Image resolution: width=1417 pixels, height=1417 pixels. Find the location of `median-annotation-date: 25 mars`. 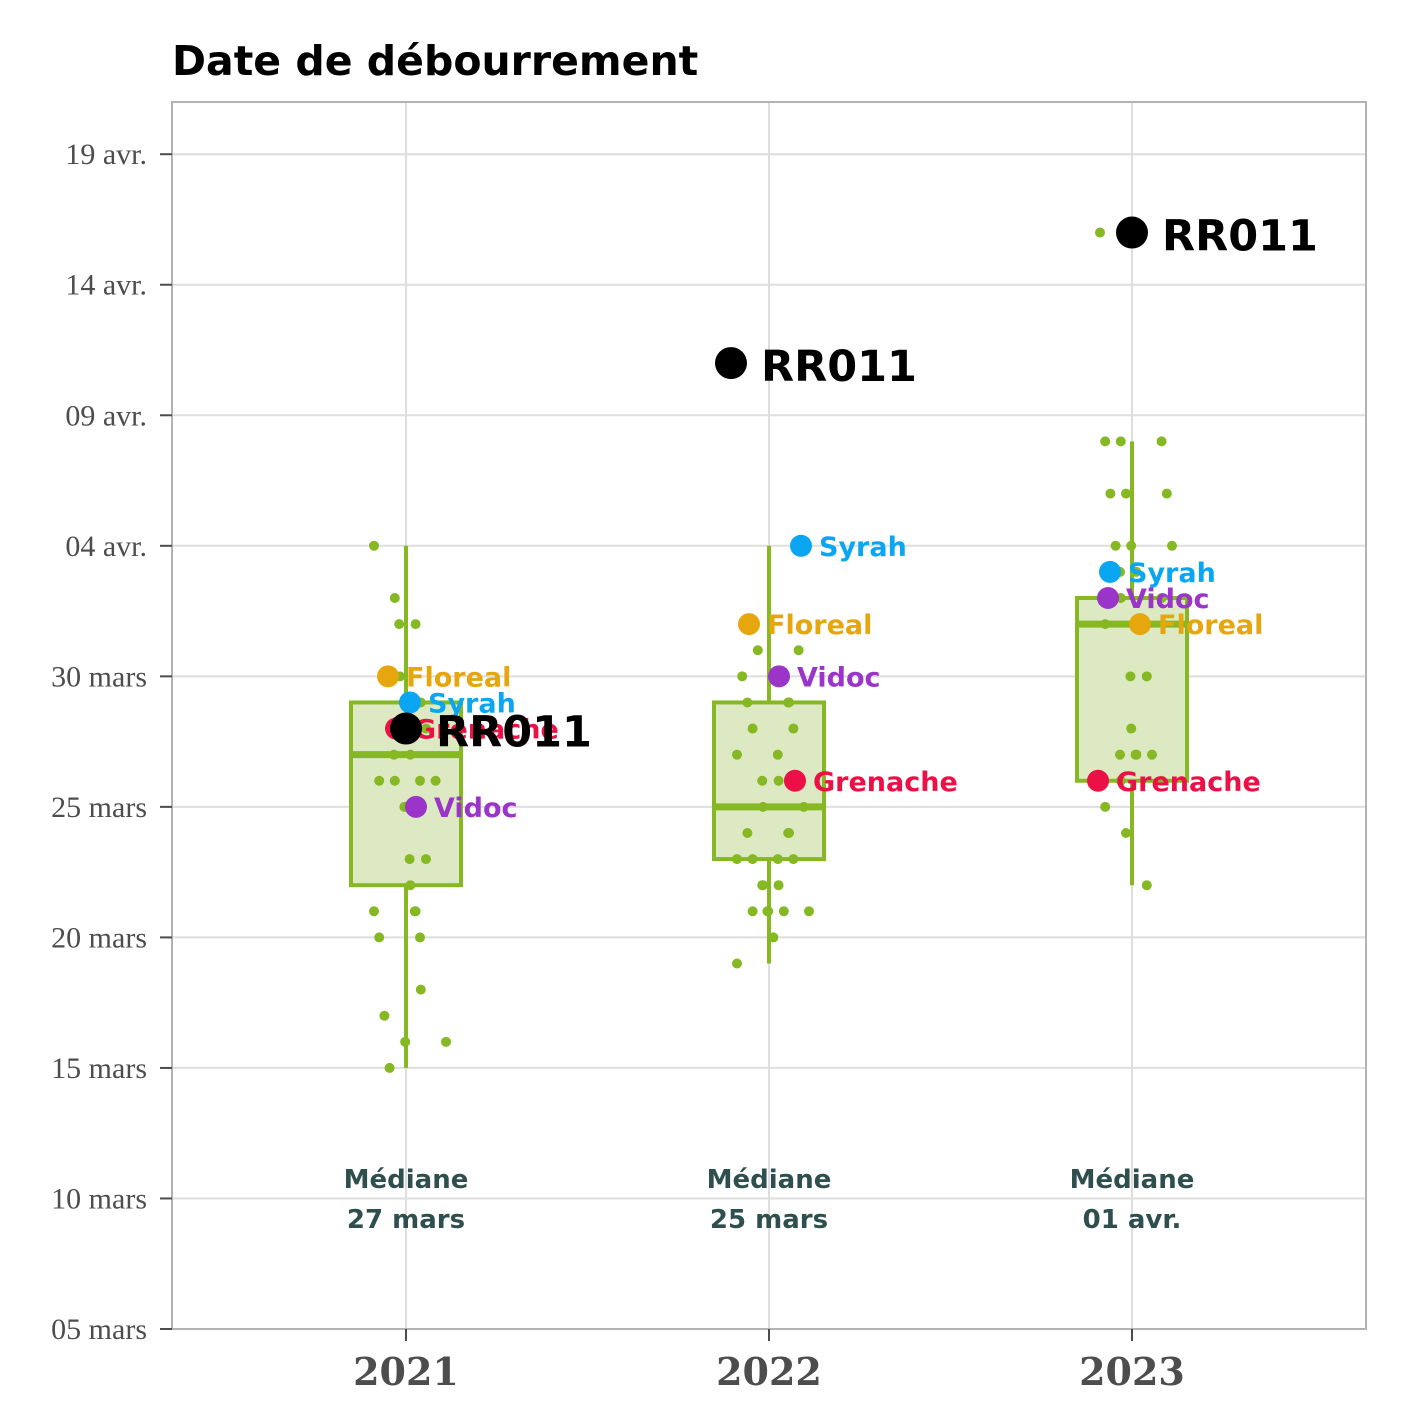

median-annotation-date: 25 mars is located at coordinates (769, 1220).